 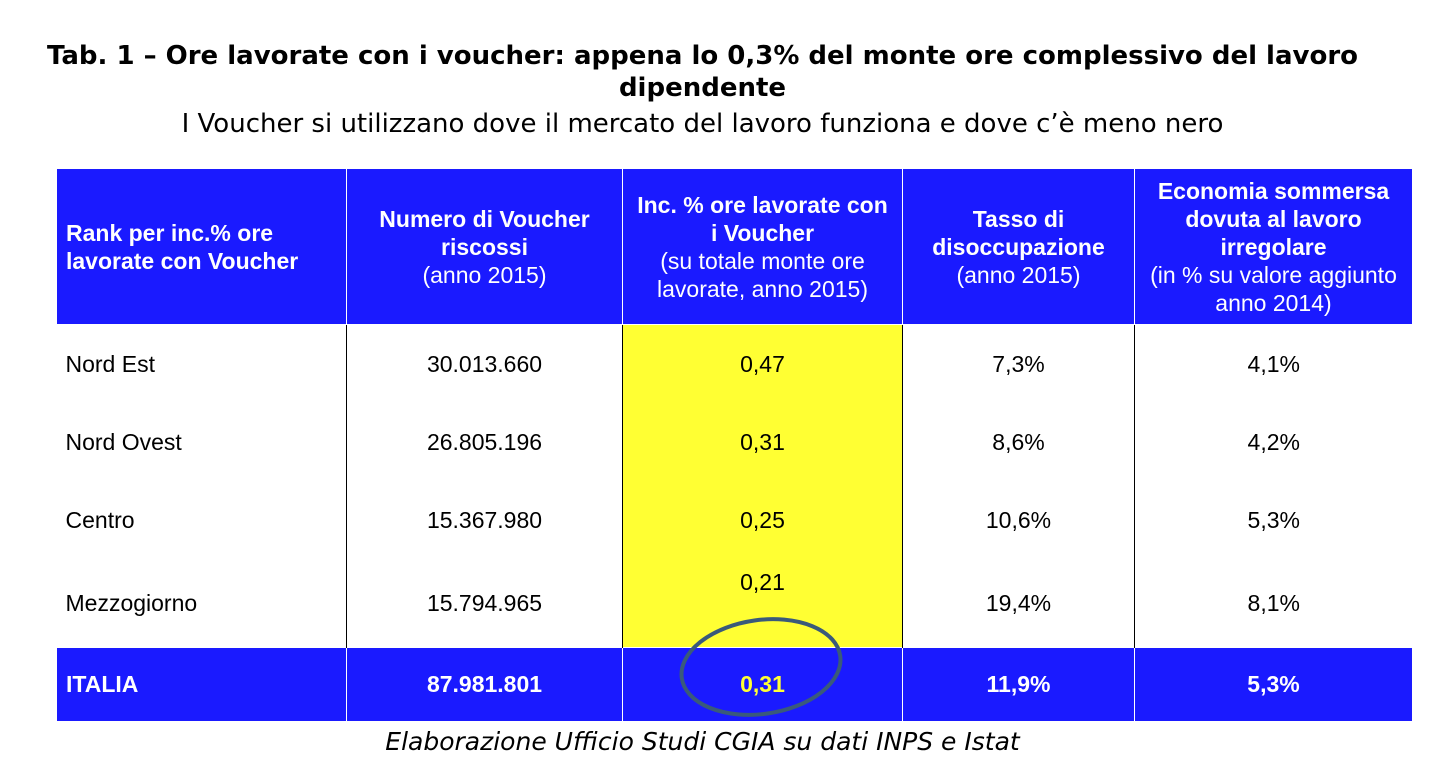 I want to click on unemployment-cell: 7,3%, so click(x=1018, y=363).